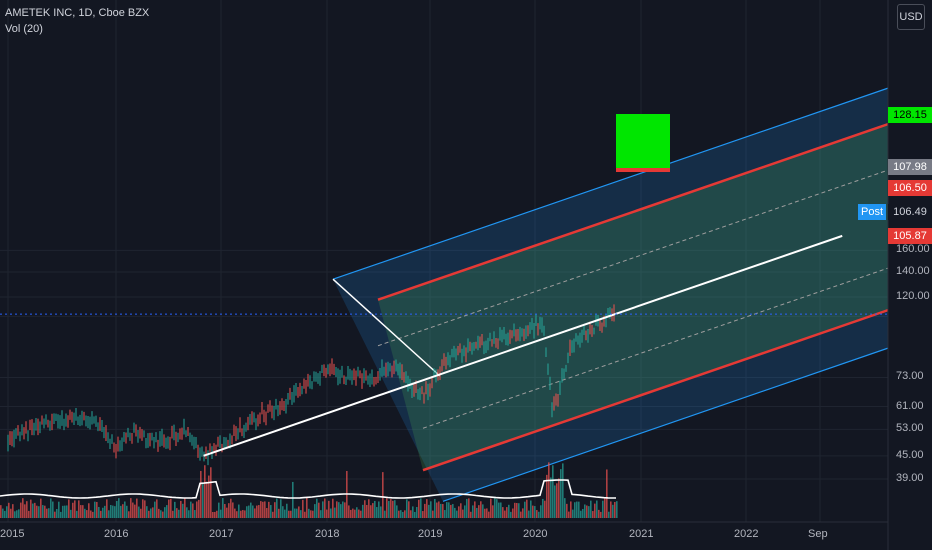 This screenshot has height=550, width=932. What do you see at coordinates (910, 188) in the screenshot?
I see `price-tag: 106.50` at bounding box center [910, 188].